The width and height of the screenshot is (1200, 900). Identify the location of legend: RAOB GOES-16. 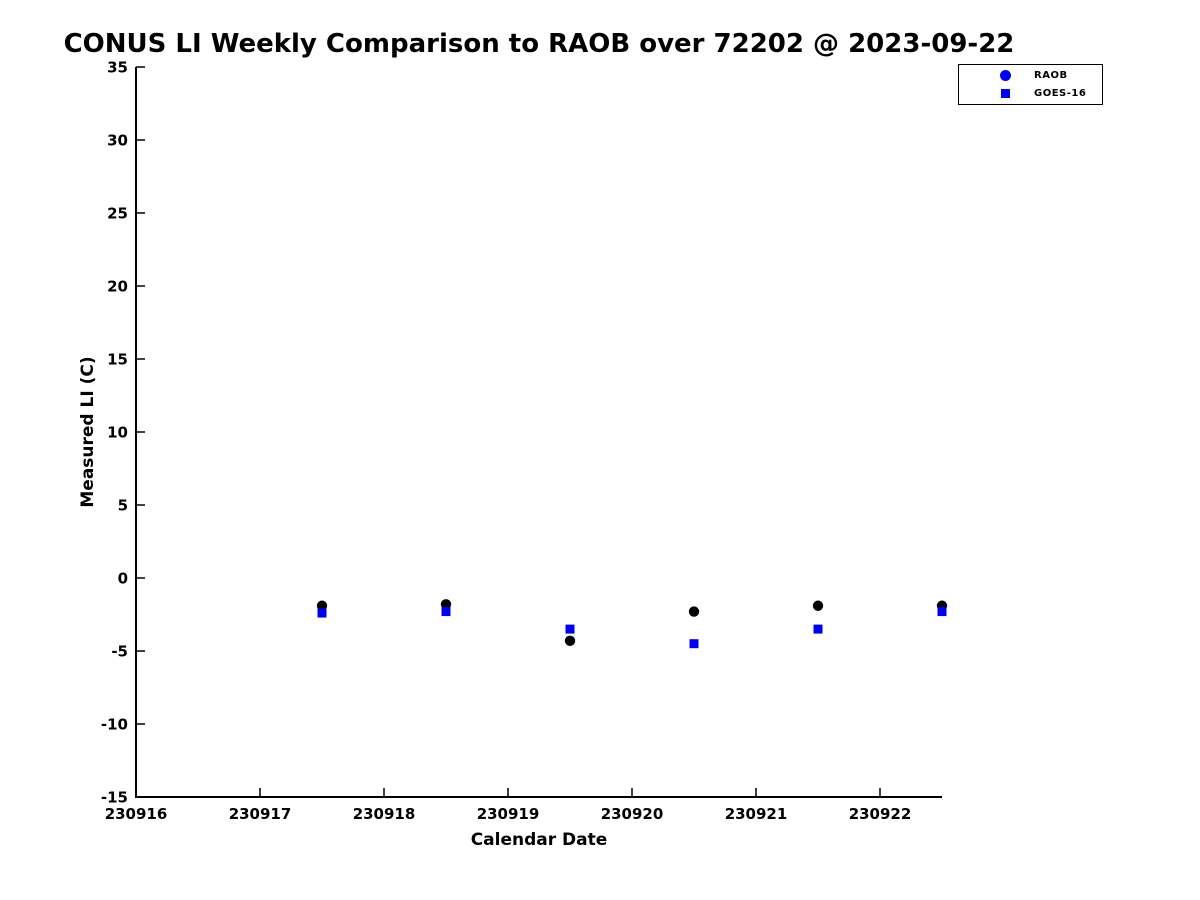
(1030, 84).